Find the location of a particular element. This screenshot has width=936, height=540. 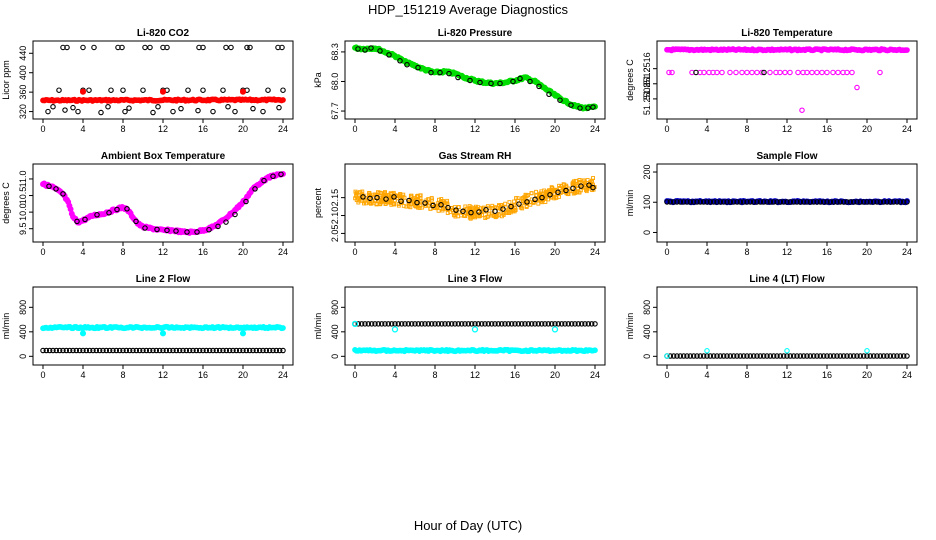

y-axis-label: ml/min is located at coordinates (630, 203).